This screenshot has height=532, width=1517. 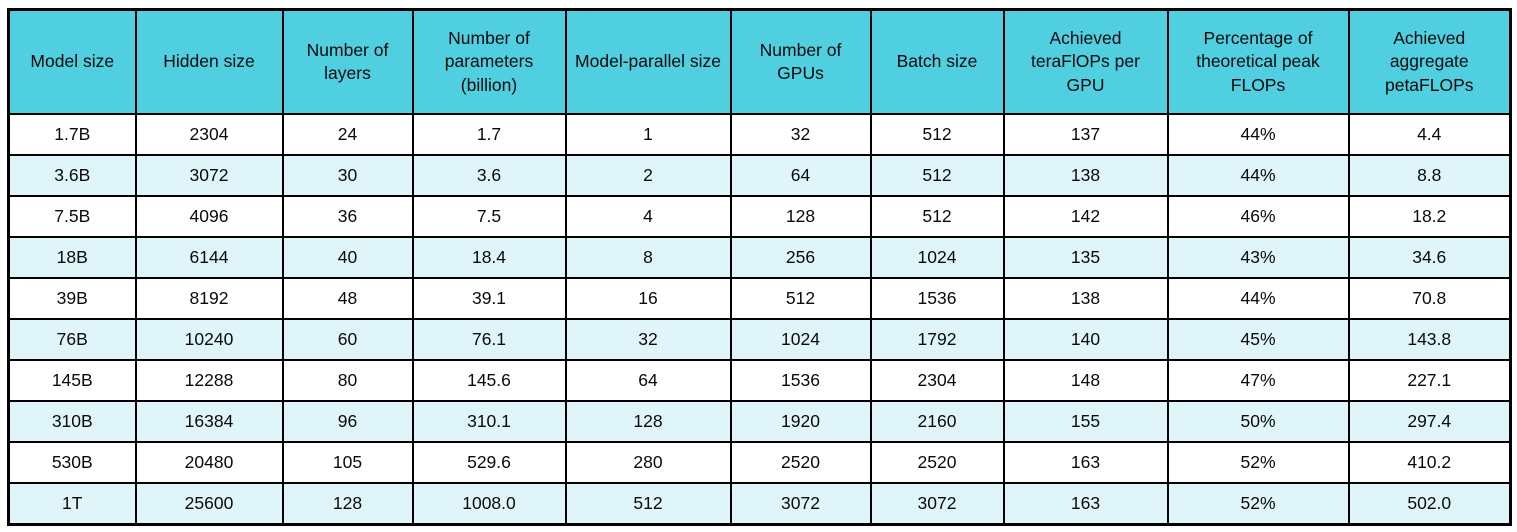 I want to click on table-cell: 140, so click(x=1085, y=339).